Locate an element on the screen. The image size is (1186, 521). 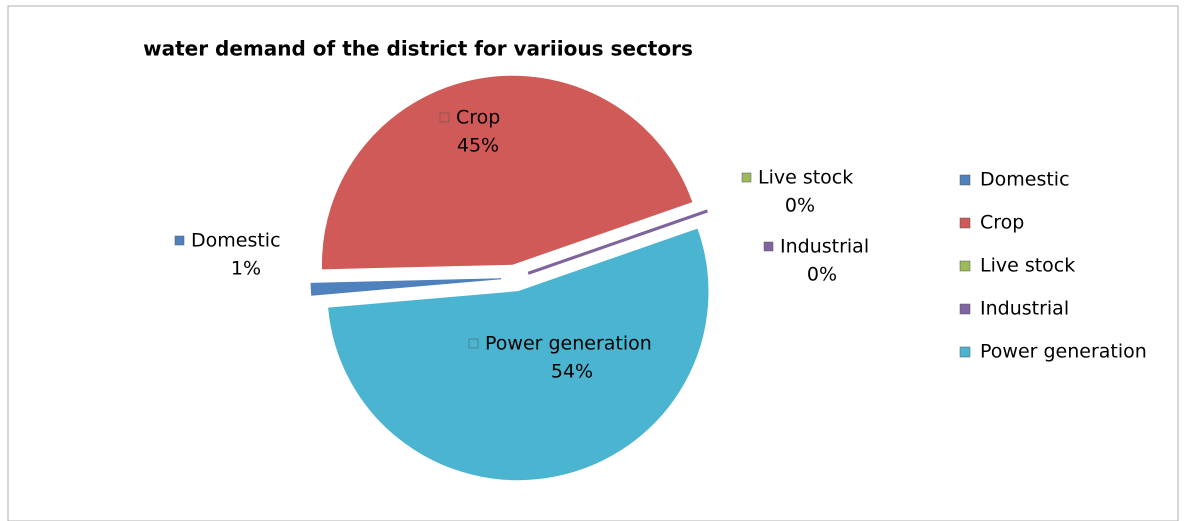
legend-label: Live stock is located at coordinates (1027, 266).